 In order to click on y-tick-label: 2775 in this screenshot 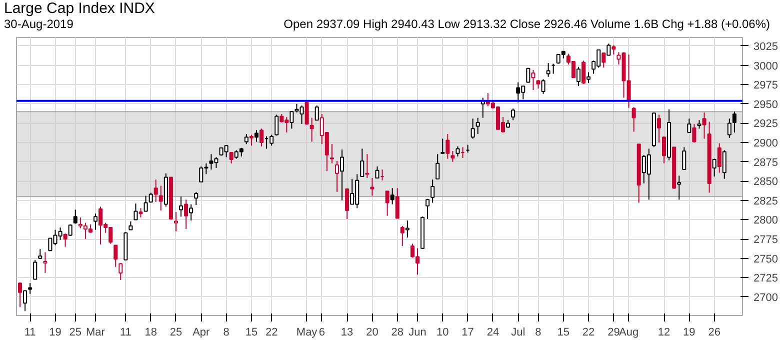, I will do `click(766, 240)`.